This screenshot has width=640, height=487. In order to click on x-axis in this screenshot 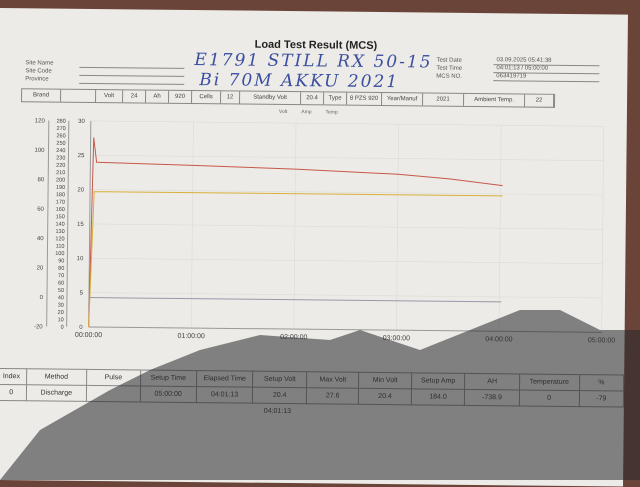, I will do `click(345, 329)`.